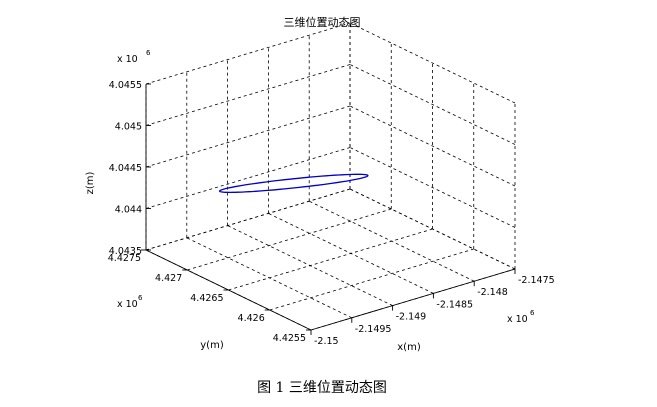  What do you see at coordinates (492, 292) in the screenshot?
I see `x-tick-label: -2.148` at bounding box center [492, 292].